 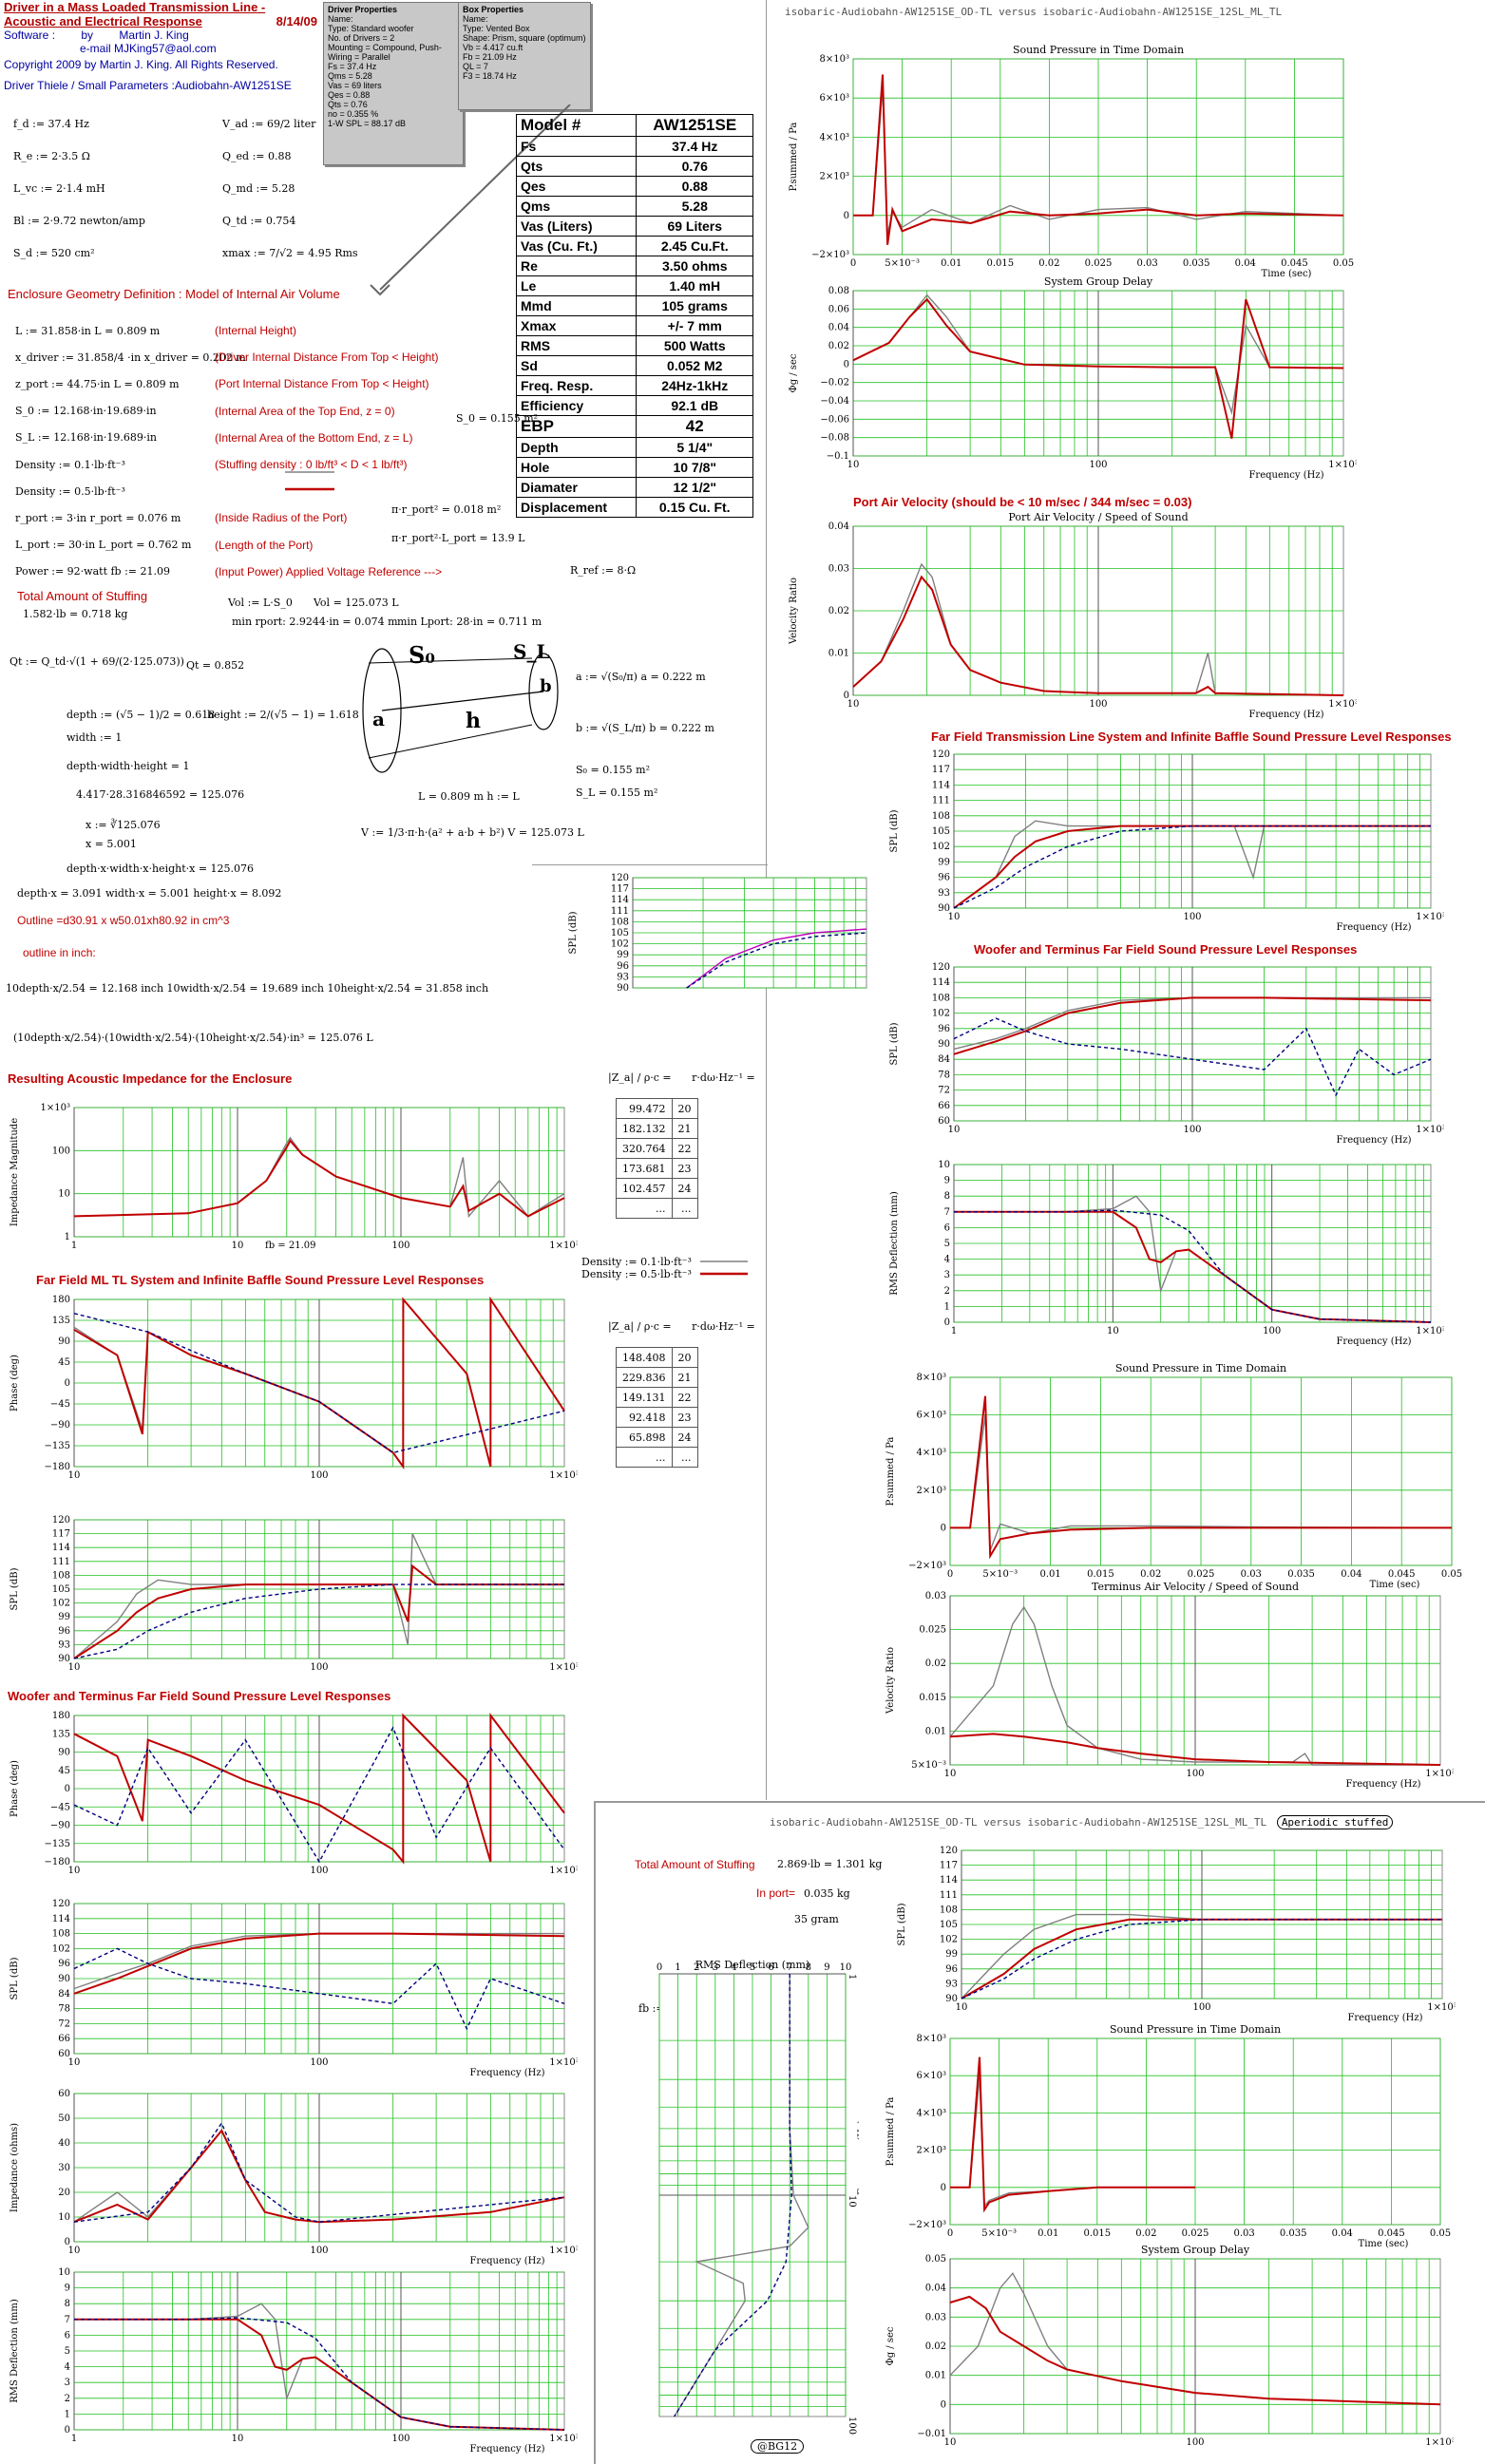 What do you see at coordinates (88, 330) in the screenshot?
I see `geometry-eq: L := 31.858·in L = 0.809 m` at bounding box center [88, 330].